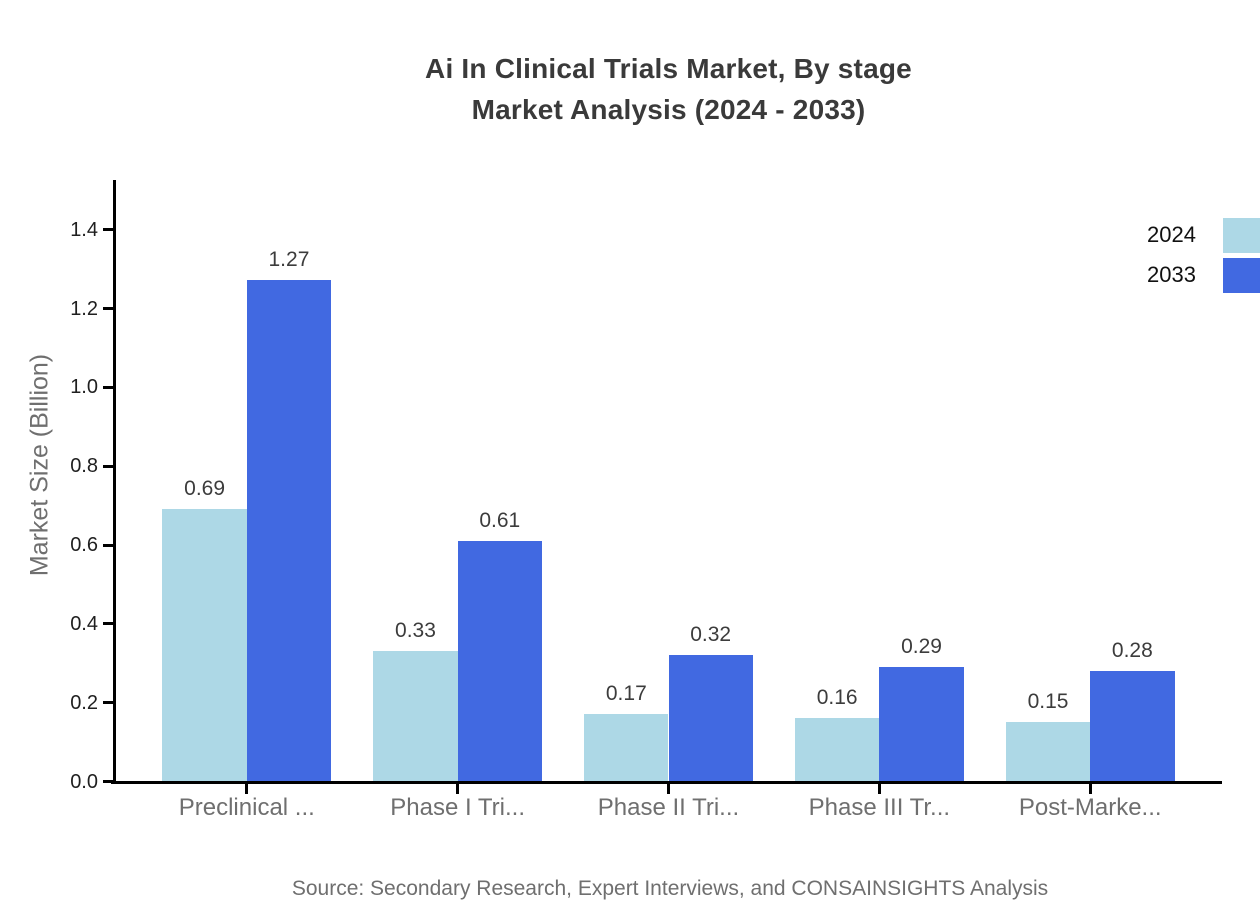 The image size is (1260, 920). I want to click on y-tick-label: 0.0, so click(84, 781).